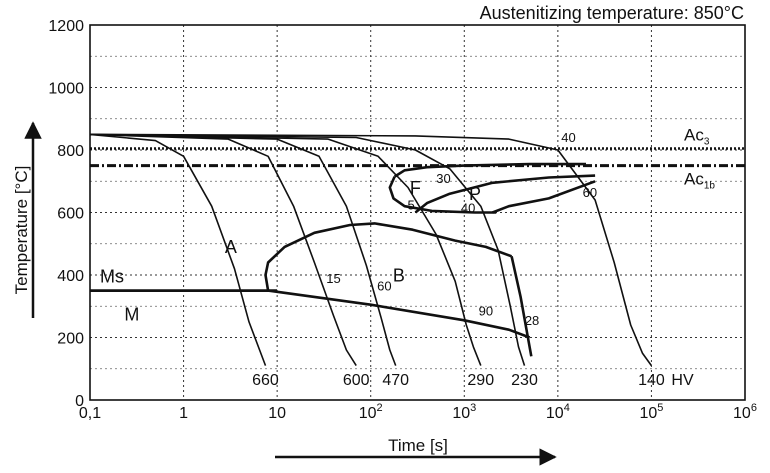 This screenshot has height=473, width=770. What do you see at coordinates (612, 13) in the screenshot?
I see `chart-title: Austenitizing temperature: 850°C` at bounding box center [612, 13].